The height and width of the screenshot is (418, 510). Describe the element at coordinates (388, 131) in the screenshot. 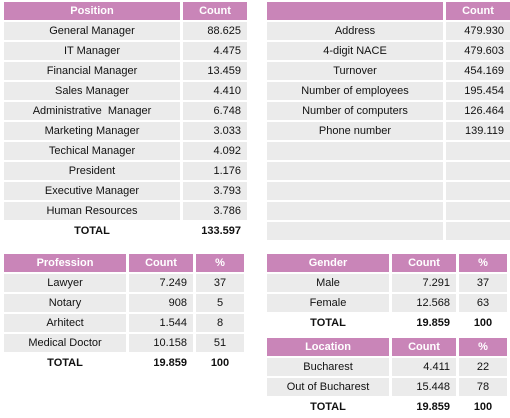

I see `table-row: Phone number 139.119` at that location.